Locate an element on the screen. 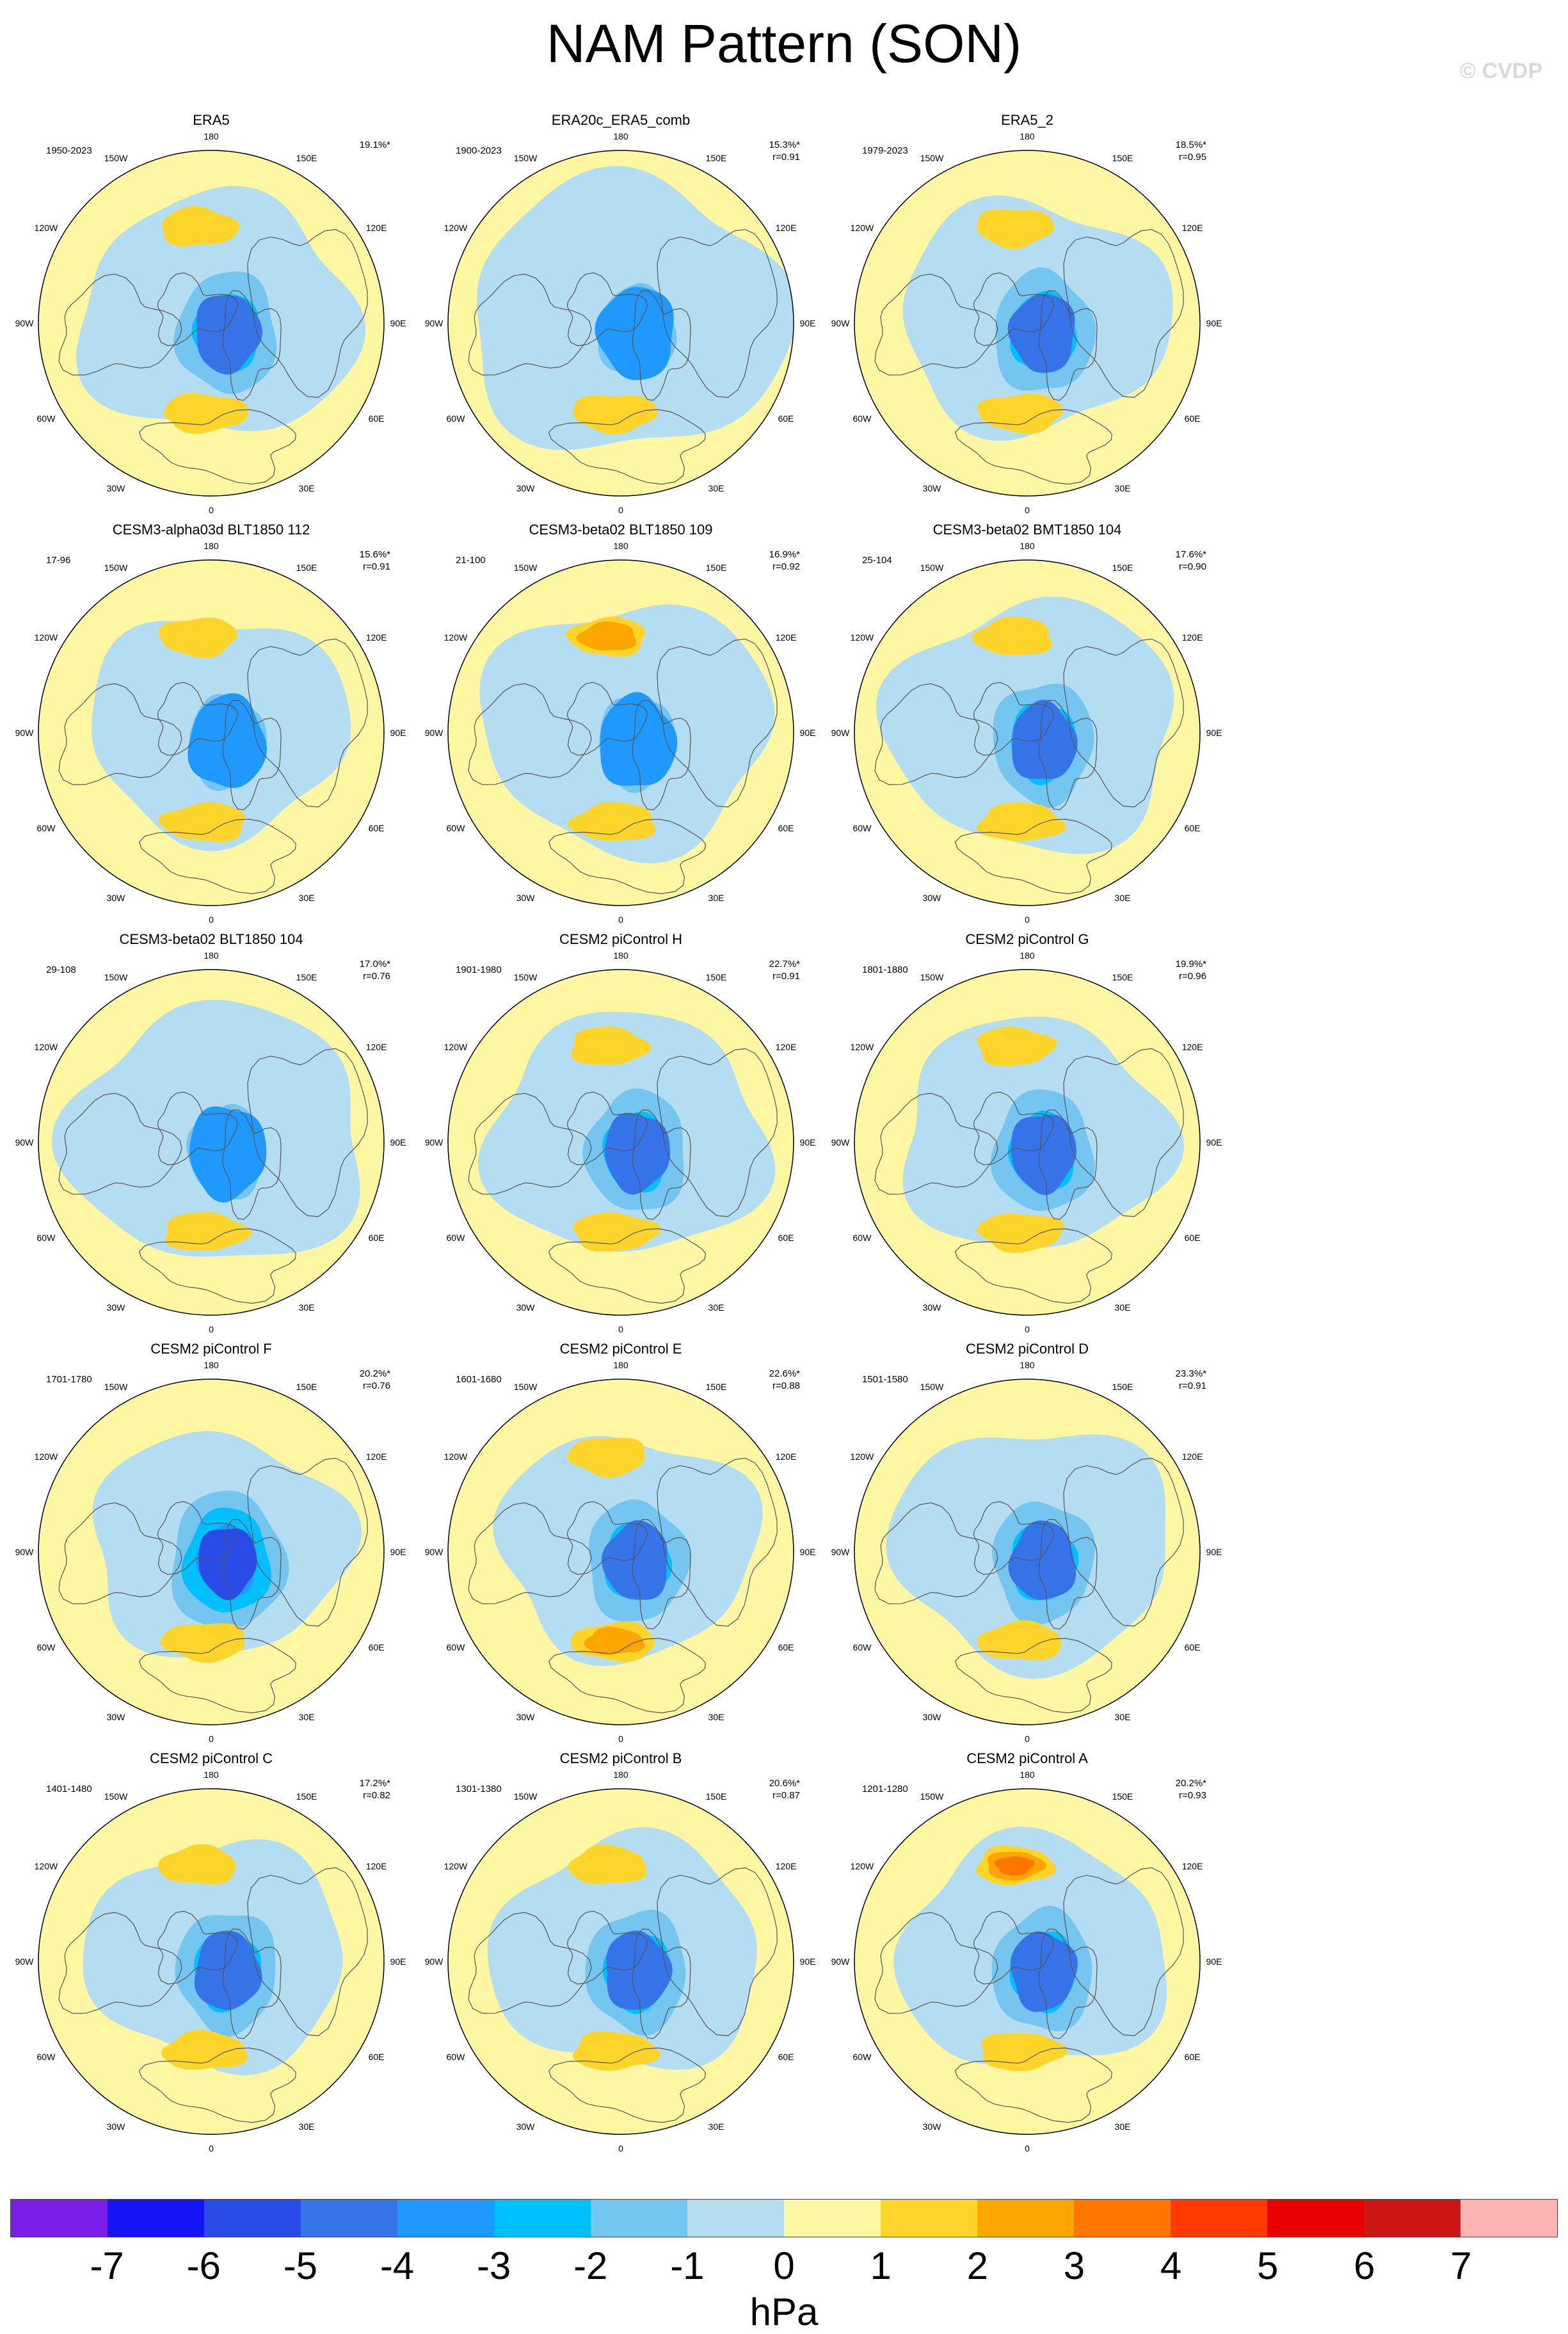  panel-period: 21-100 is located at coordinates (471, 560).